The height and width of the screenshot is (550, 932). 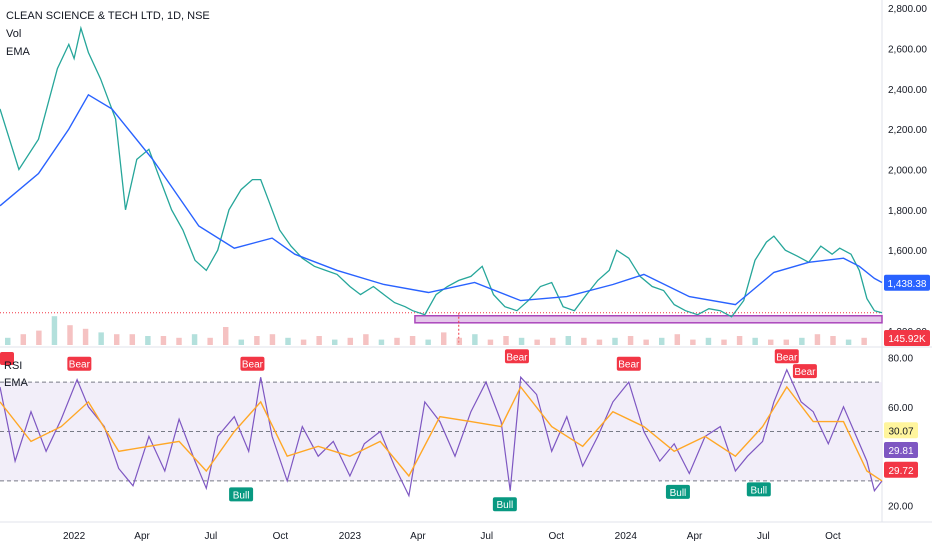 I want to click on price-axis-tick-label: 2,200.00, so click(x=907, y=130).